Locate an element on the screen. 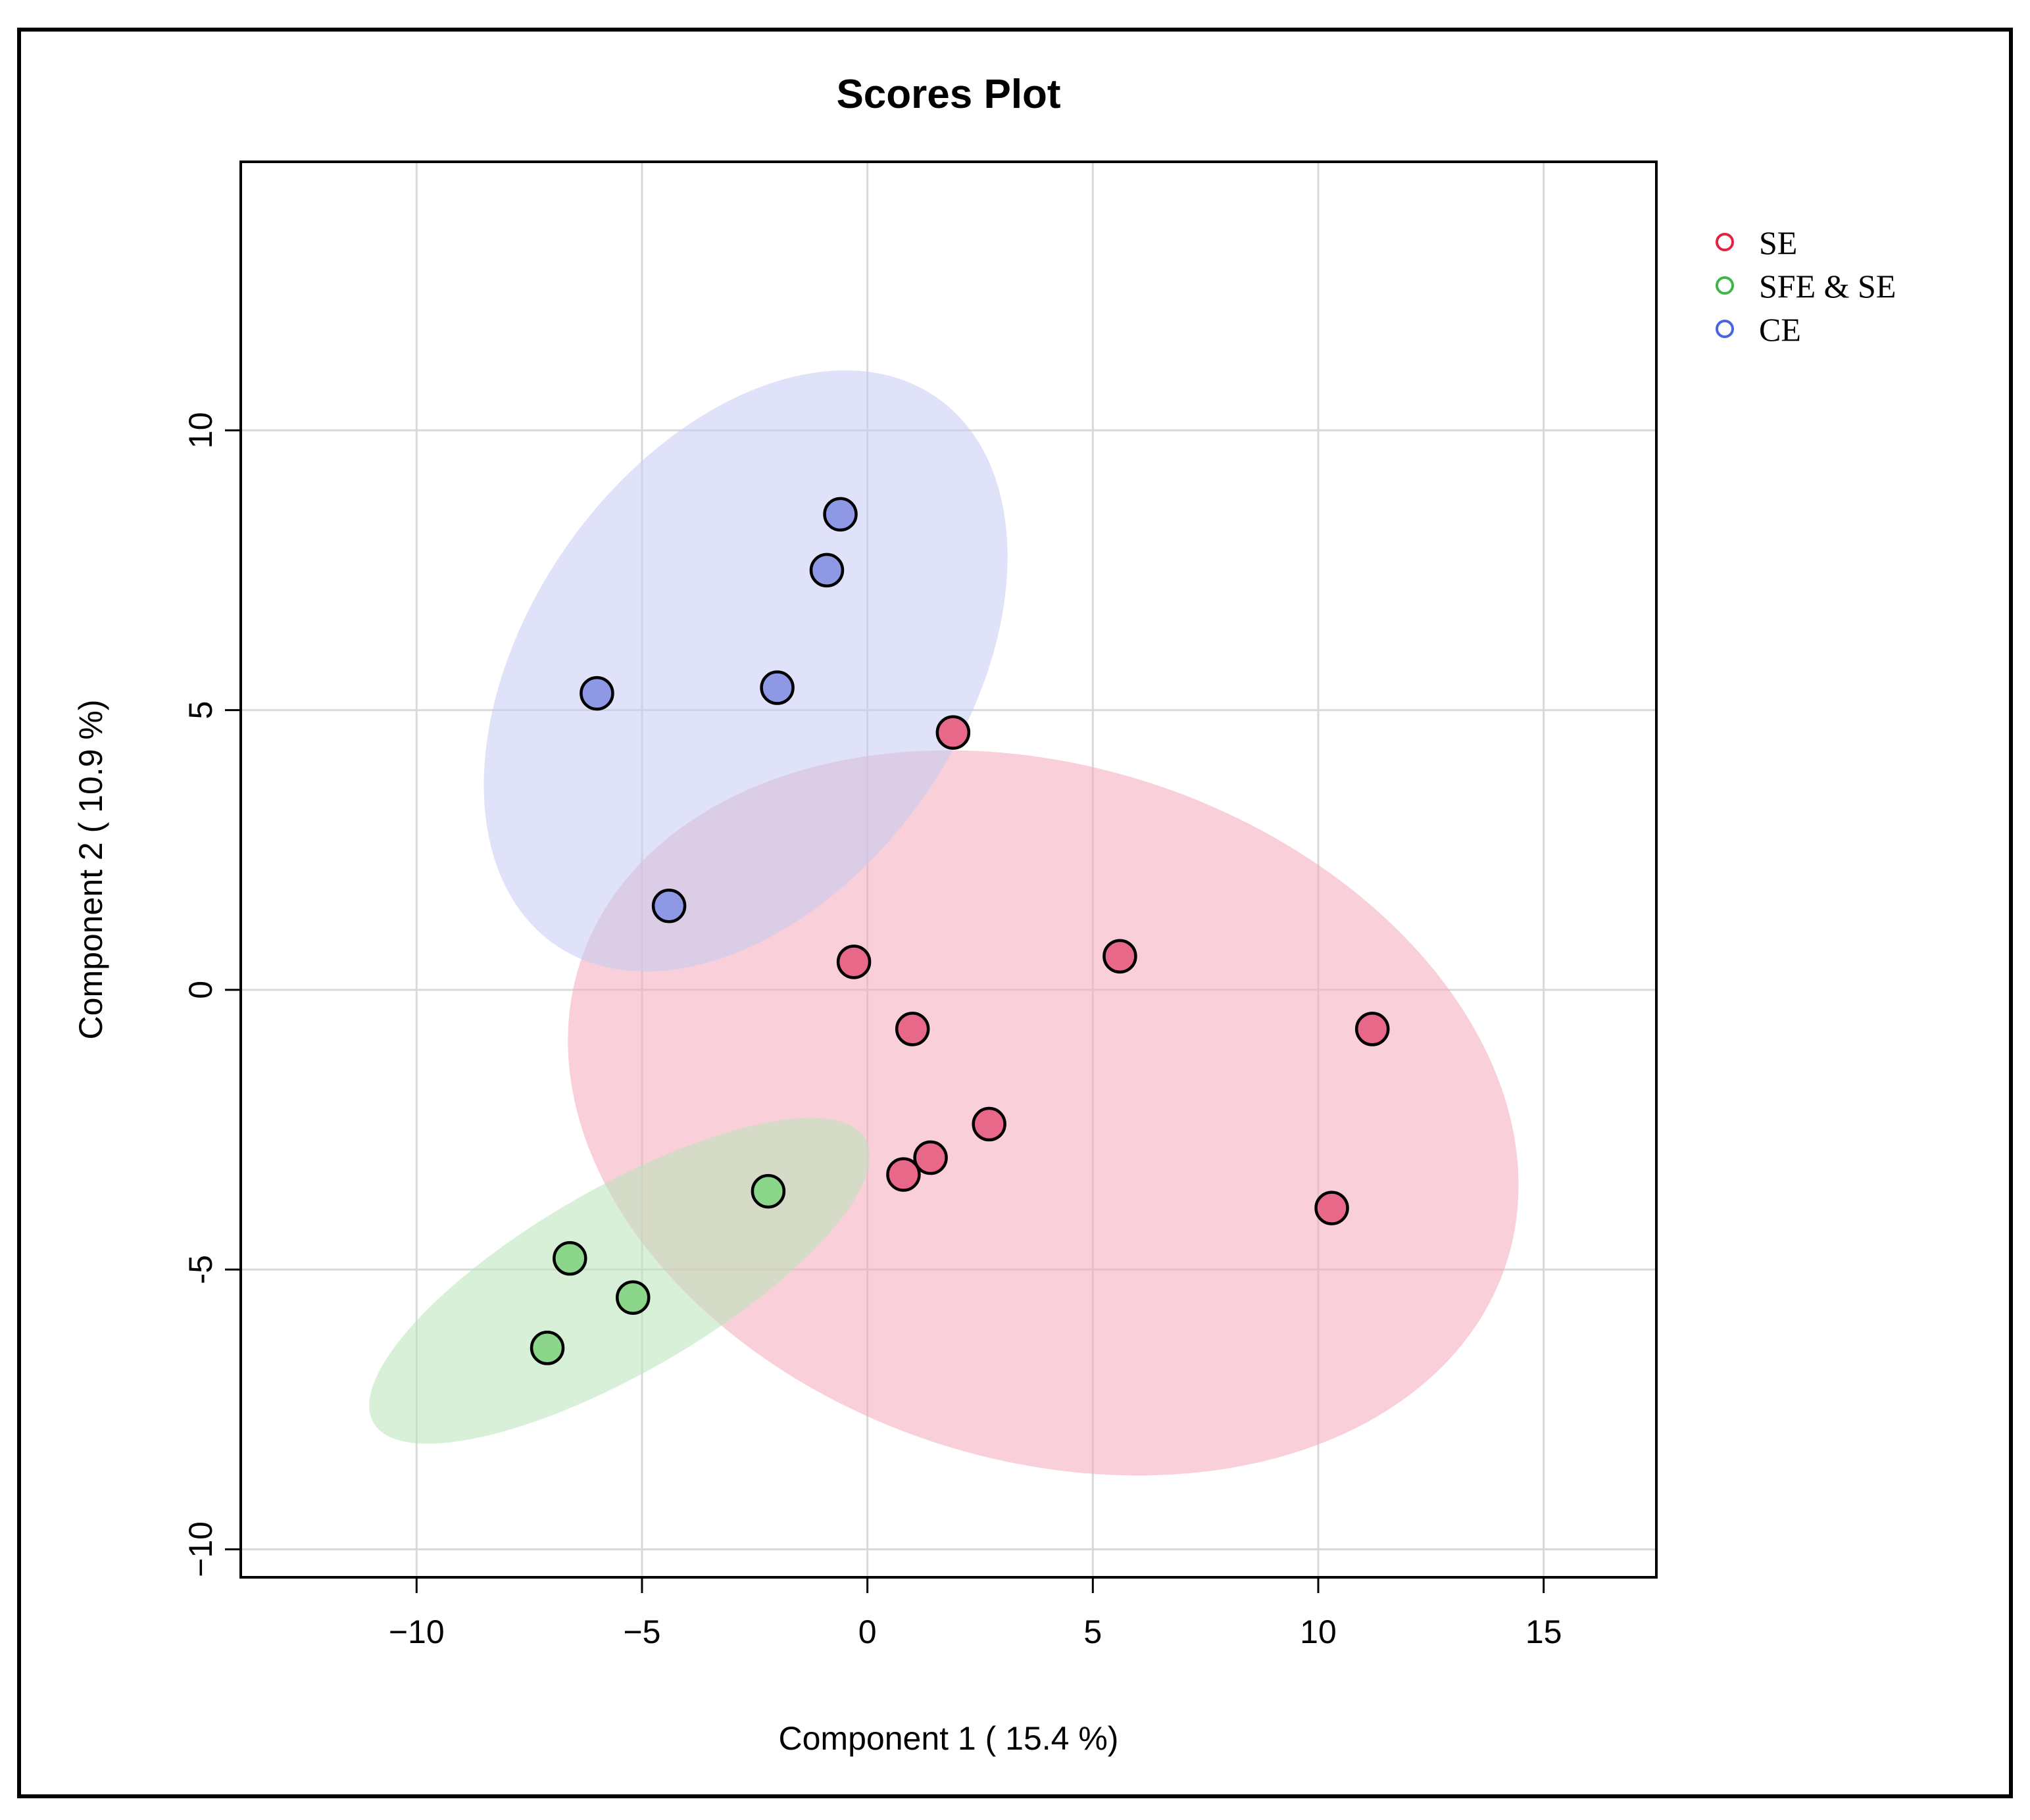 Image resolution: width=2030 pixels, height=1820 pixels. legend: SE SFE & SE CE is located at coordinates (1806, 286).